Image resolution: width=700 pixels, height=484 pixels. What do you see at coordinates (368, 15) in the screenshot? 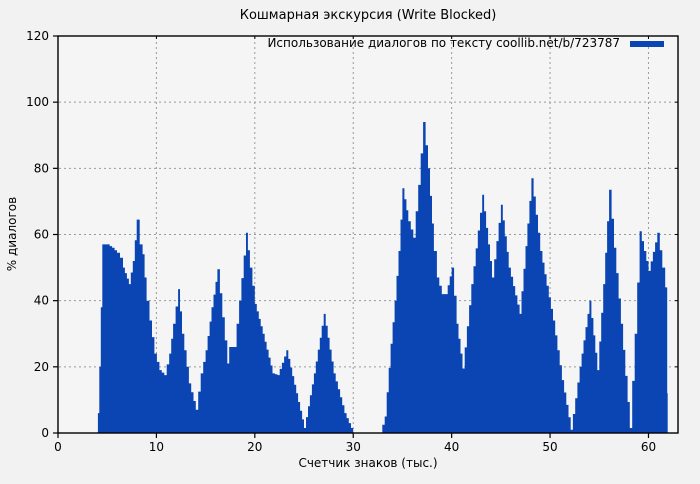
I see `chart-title: Кошмарная экскурсия (Write Blocked)` at bounding box center [368, 15].